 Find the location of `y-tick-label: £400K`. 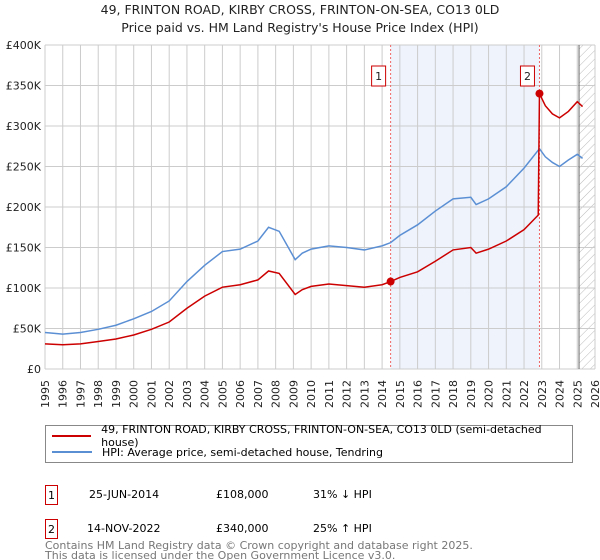

y-tick-label: £400K is located at coordinates (24, 45).